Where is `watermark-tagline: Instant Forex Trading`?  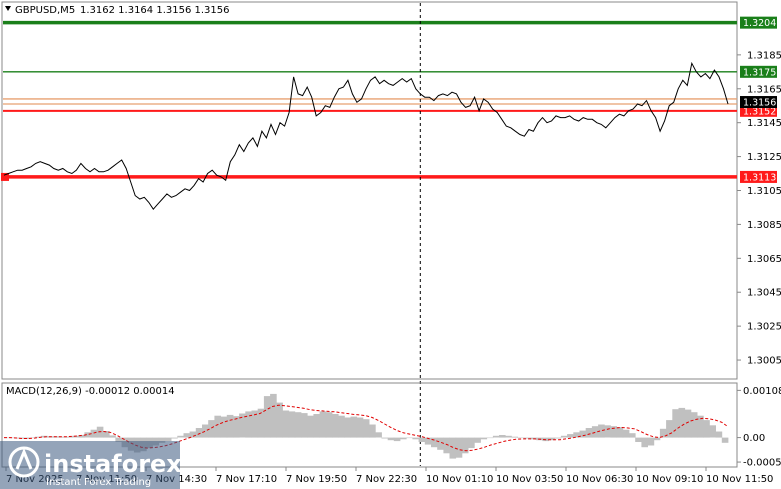
watermark-tagline: Instant Forex Trading is located at coordinates (98, 482).